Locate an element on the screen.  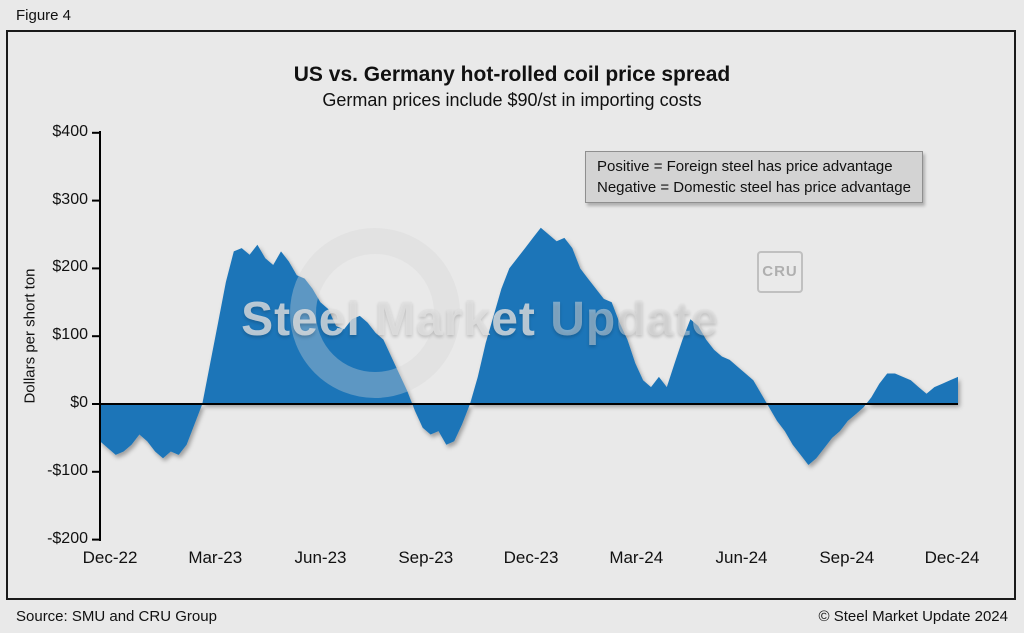
y-tick-label: $0 is located at coordinates (79, 402).